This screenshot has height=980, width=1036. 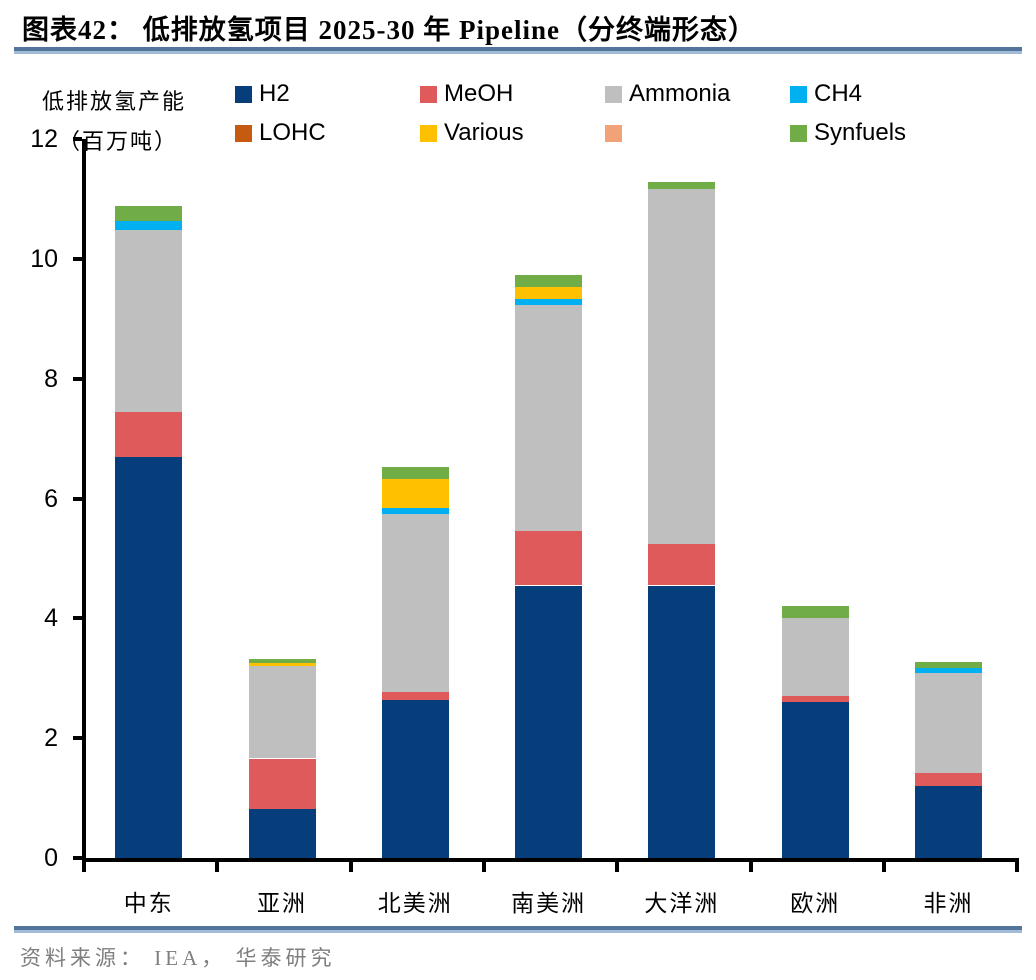 What do you see at coordinates (51, 858) in the screenshot?
I see `y-tick-label: 0` at bounding box center [51, 858].